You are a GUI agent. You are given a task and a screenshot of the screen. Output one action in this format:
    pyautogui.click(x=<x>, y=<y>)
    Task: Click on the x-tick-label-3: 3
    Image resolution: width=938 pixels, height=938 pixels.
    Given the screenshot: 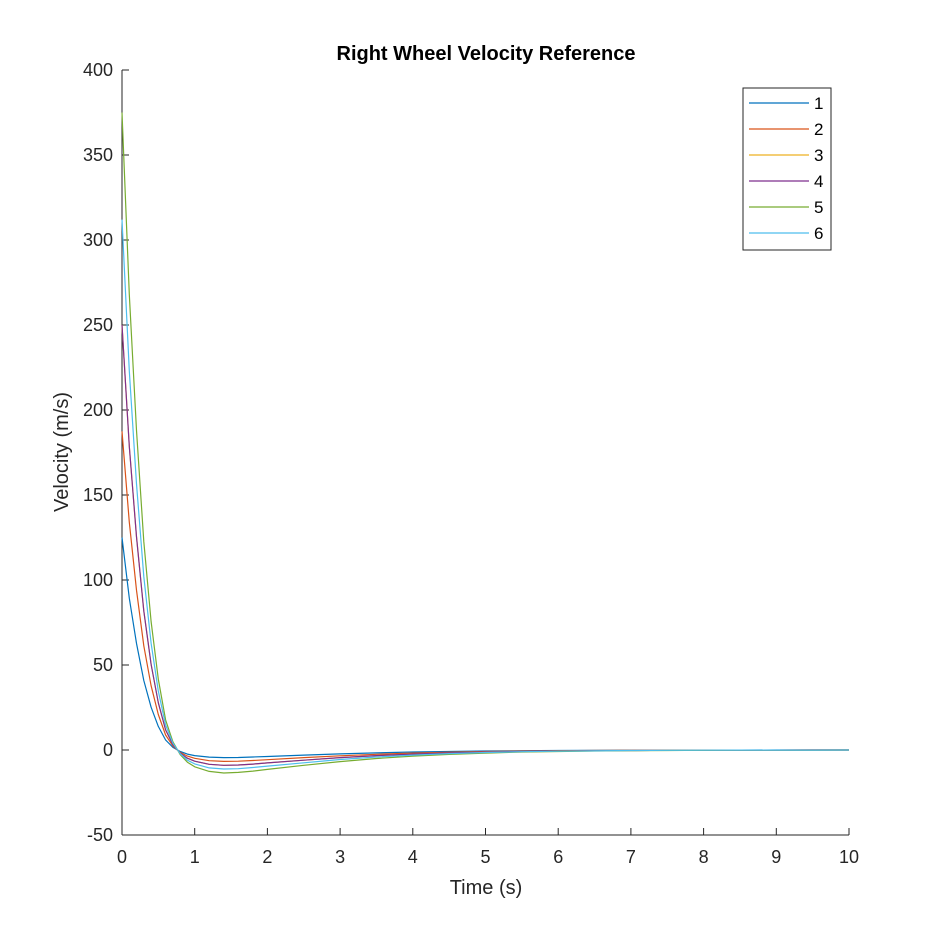 What is the action you would take?
    pyautogui.click(x=340, y=857)
    